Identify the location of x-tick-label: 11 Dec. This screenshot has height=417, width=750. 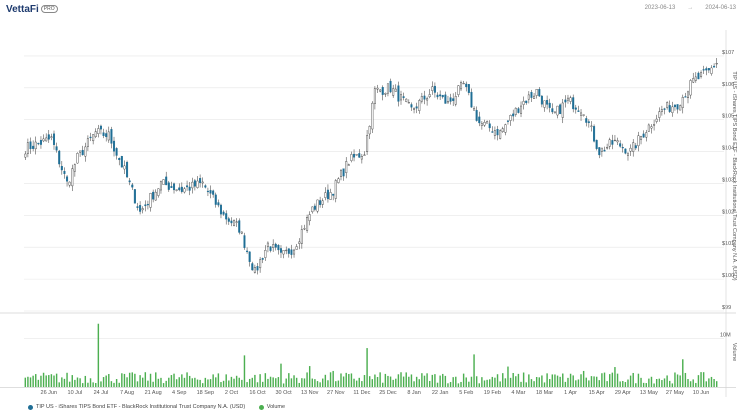
(361, 393).